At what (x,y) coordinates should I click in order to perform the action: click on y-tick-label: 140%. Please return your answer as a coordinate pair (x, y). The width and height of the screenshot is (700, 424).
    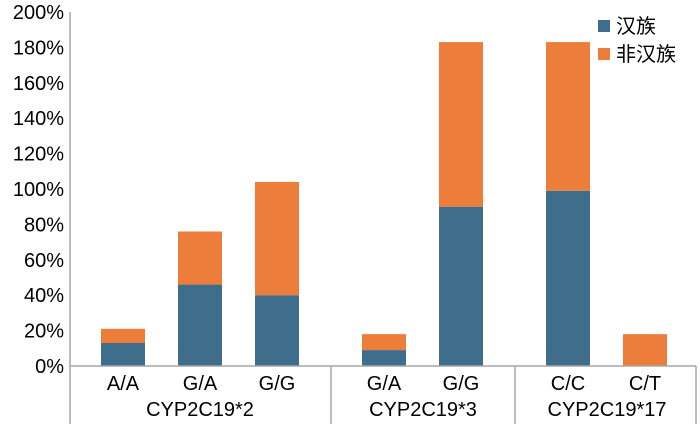
    Looking at the image, I should click on (38, 119).